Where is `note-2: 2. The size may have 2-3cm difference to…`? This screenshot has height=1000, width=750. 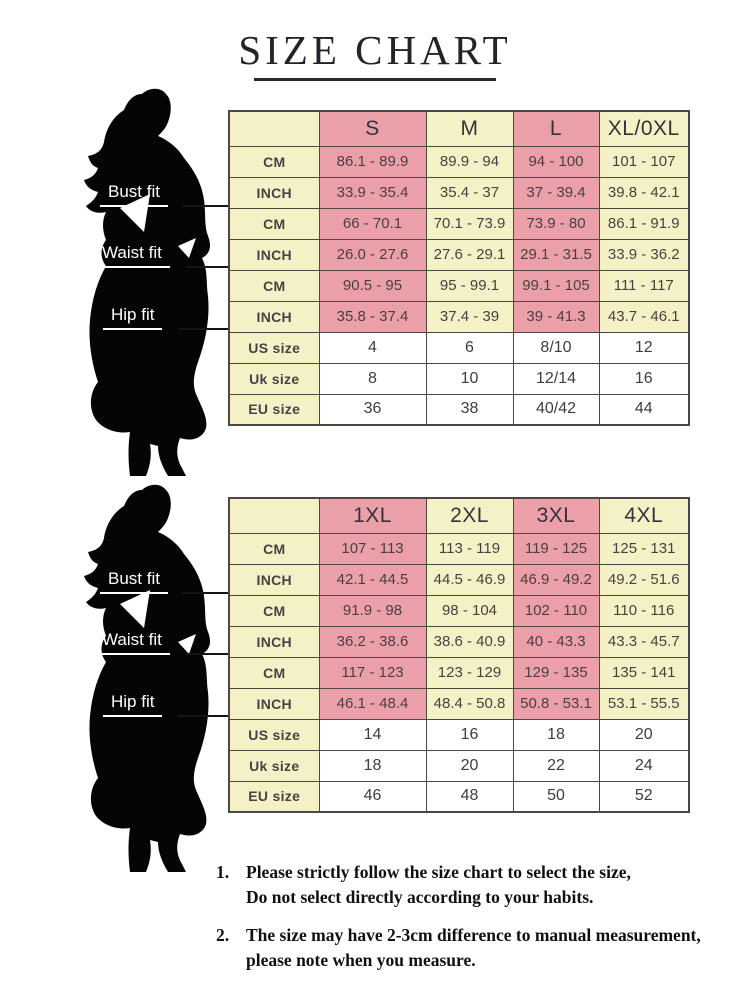 note-2: 2. The size may have 2-3cm difference to… is located at coordinates (481, 948).